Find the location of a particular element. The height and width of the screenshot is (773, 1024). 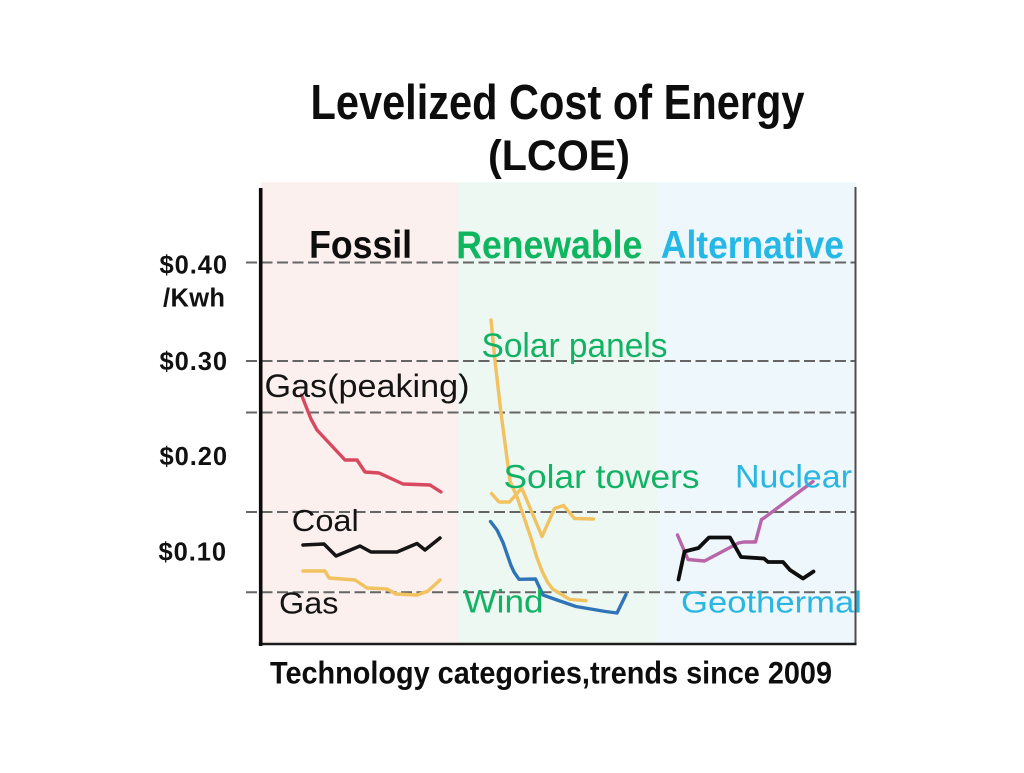

svg-text: Nuclear is located at coordinates (793, 477).